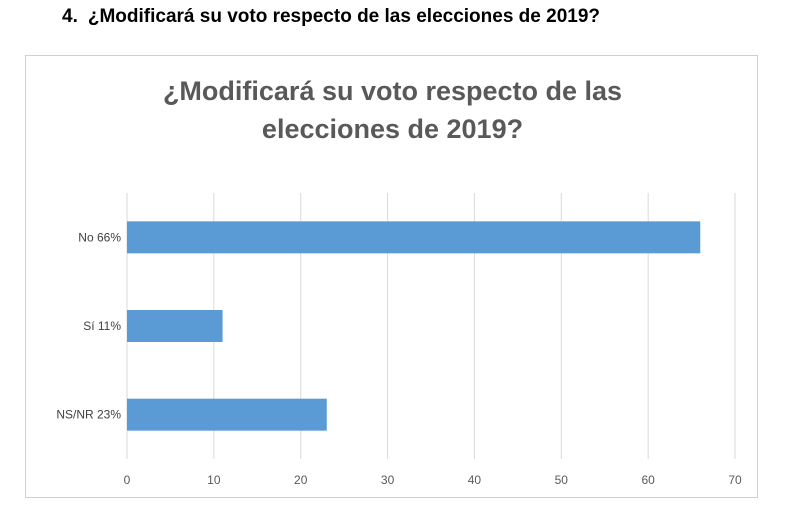 Image resolution: width=800 pixels, height=519 pixels. Describe the element at coordinates (392, 129) in the screenshot. I see `chart-title-line-2: elecciones de 2019?` at that location.